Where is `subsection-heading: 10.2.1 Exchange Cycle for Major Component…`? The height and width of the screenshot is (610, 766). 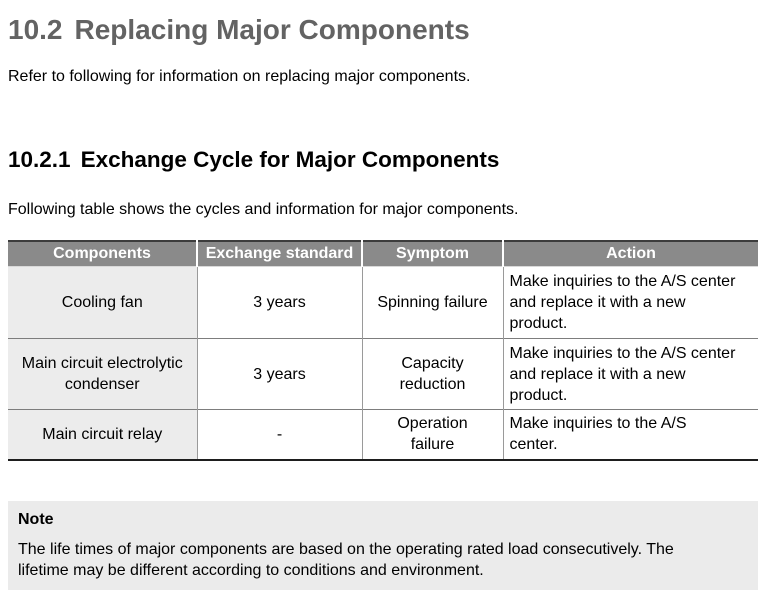 subsection-heading: 10.2.1 Exchange Cycle for Major Component… is located at coordinates (383, 160).